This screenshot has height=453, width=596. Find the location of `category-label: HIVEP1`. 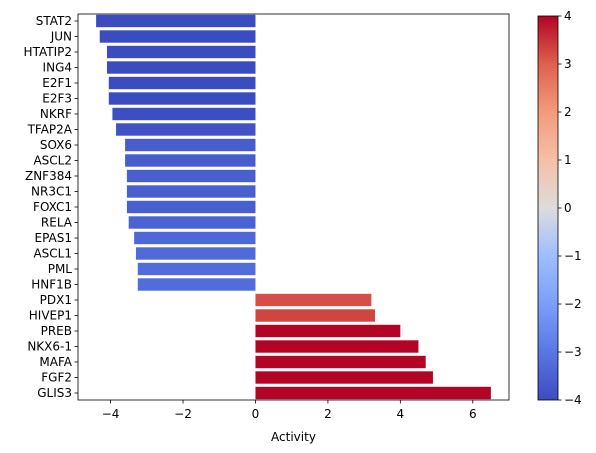

category-label: HIVEP1 is located at coordinates (50, 316).